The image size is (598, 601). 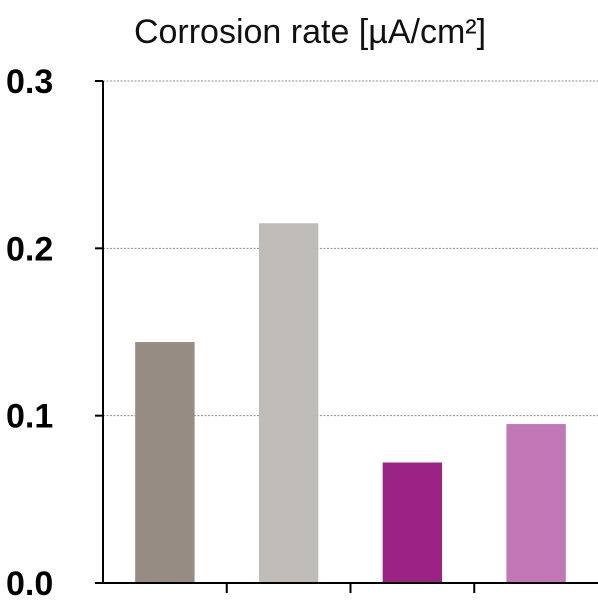 What do you see at coordinates (310, 32) in the screenshot?
I see `chart-title: Corrosion rate [µA/cm²]` at bounding box center [310, 32].